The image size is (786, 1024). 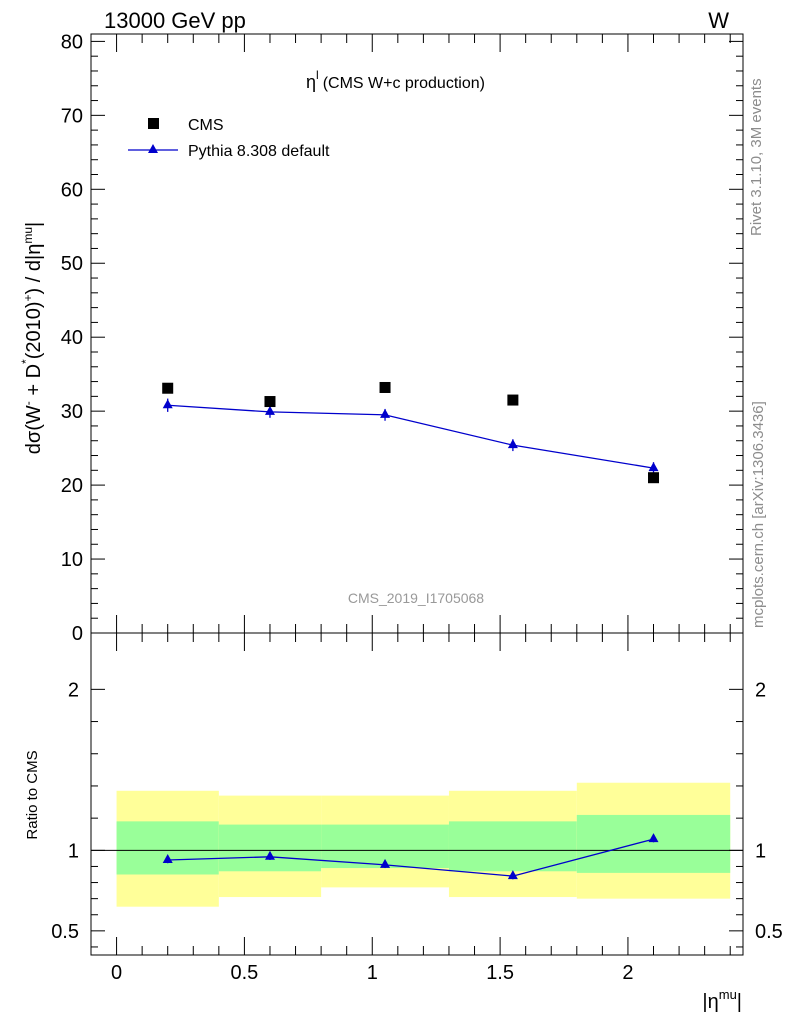 What do you see at coordinates (410, 436) in the screenshot?
I see `pythia-series-line` at bounding box center [410, 436].